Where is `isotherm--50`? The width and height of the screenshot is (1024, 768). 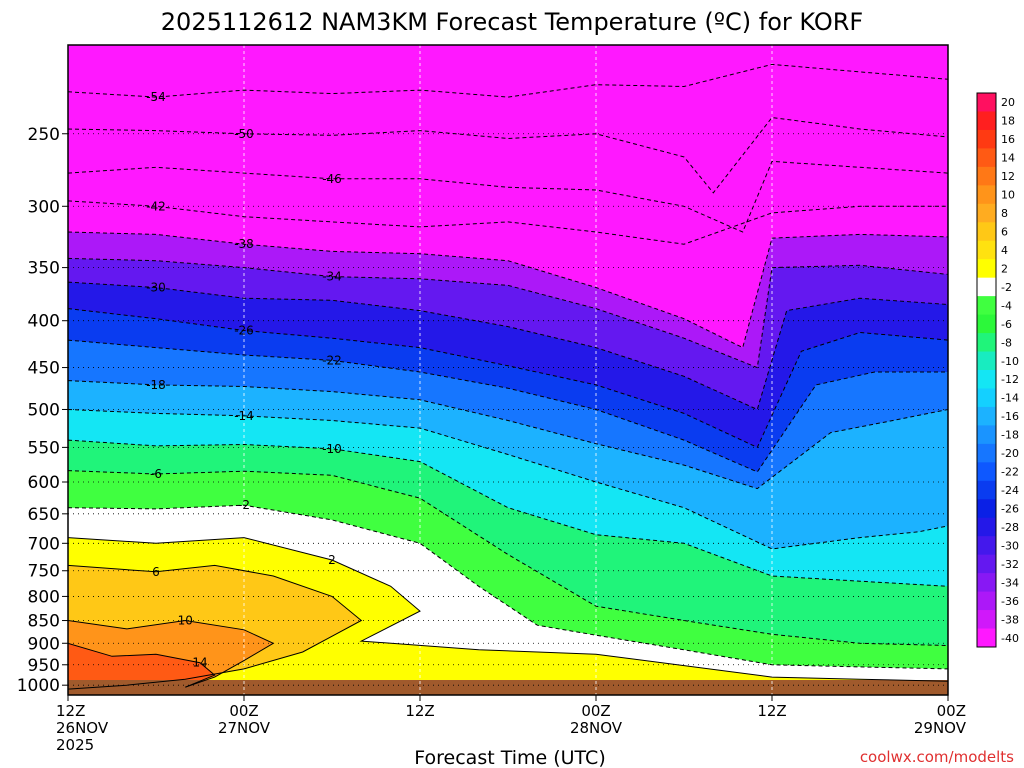
isotherm--50 is located at coordinates (508, 155).